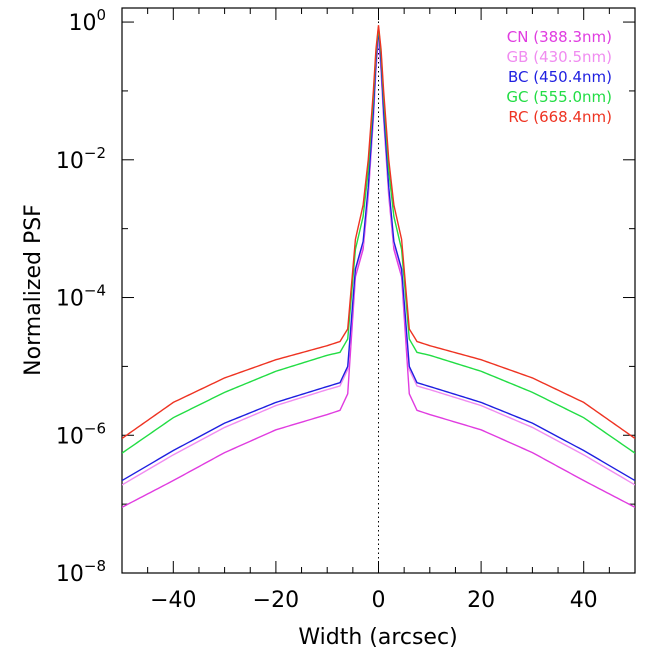 This screenshot has height=652, width=658. What do you see at coordinates (560, 117) in the screenshot?
I see `legend-entry: RC (668.4nm)` at bounding box center [560, 117].